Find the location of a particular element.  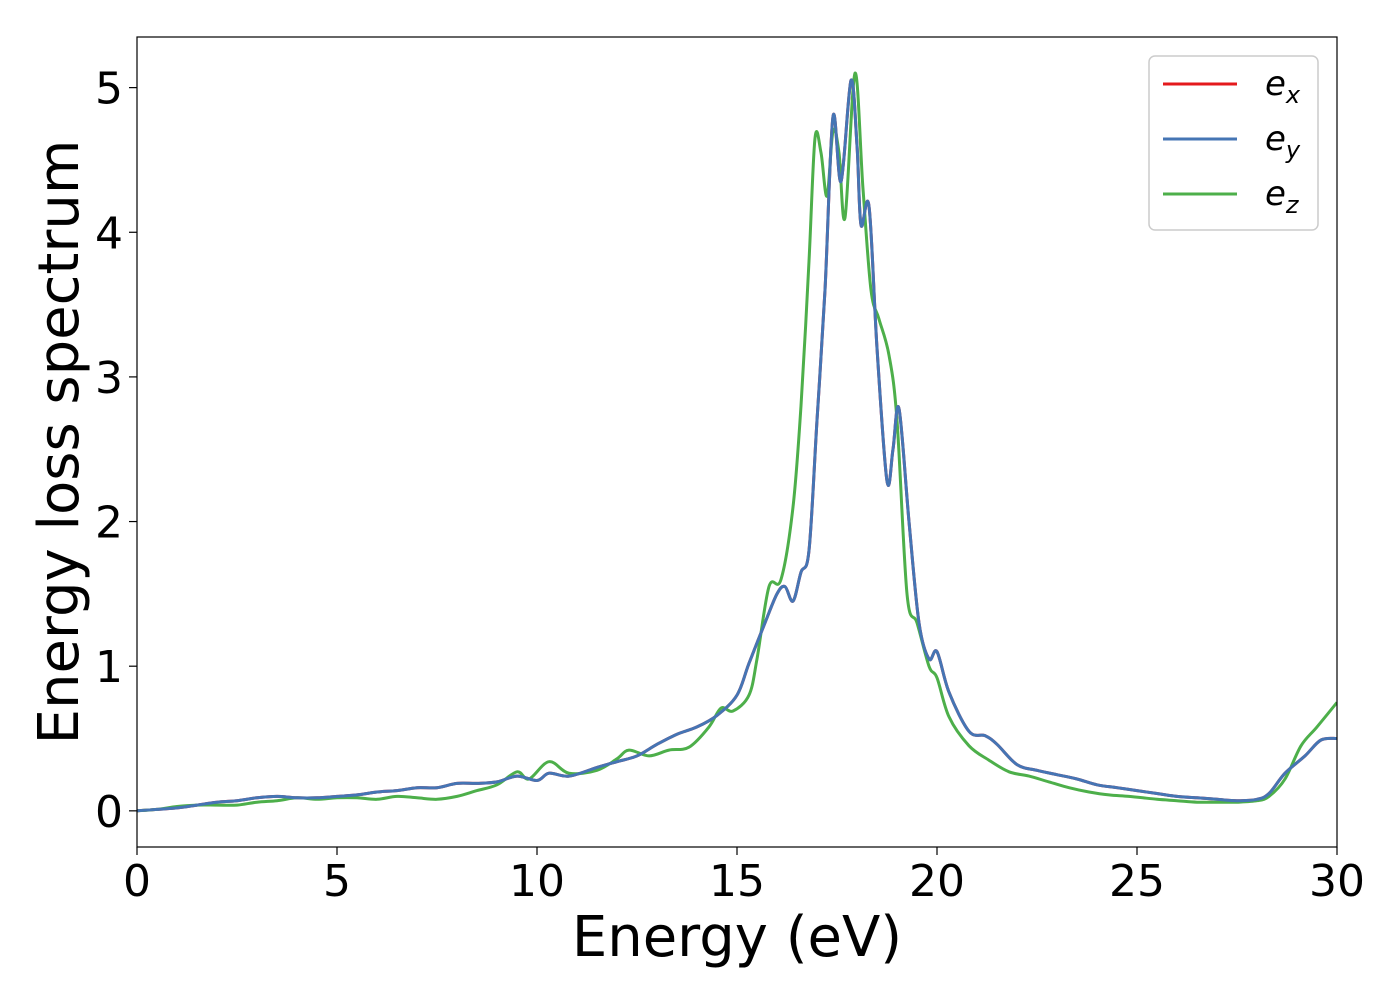

y-axis-ticks: 0 1 2 3 4 5 is located at coordinates (116, 451).